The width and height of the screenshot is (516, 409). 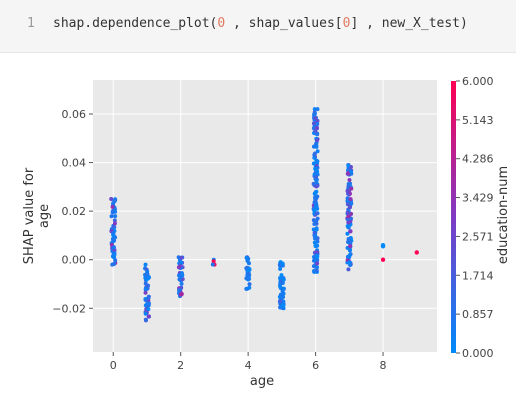 What do you see at coordinates (248, 362) in the screenshot?
I see `x-axis: 0 2 4 6 8` at bounding box center [248, 362].